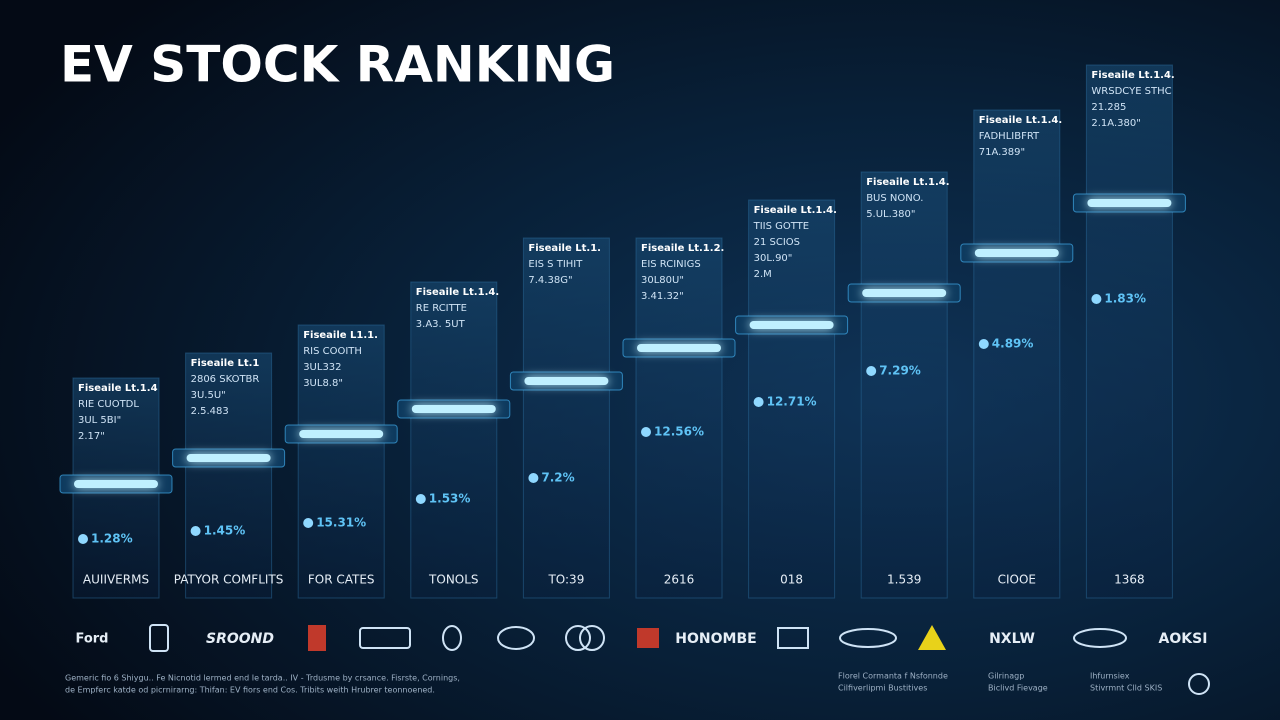  What do you see at coordinates (781, 226) in the screenshot?
I see `card-line: TIIS GOTTE` at bounding box center [781, 226].